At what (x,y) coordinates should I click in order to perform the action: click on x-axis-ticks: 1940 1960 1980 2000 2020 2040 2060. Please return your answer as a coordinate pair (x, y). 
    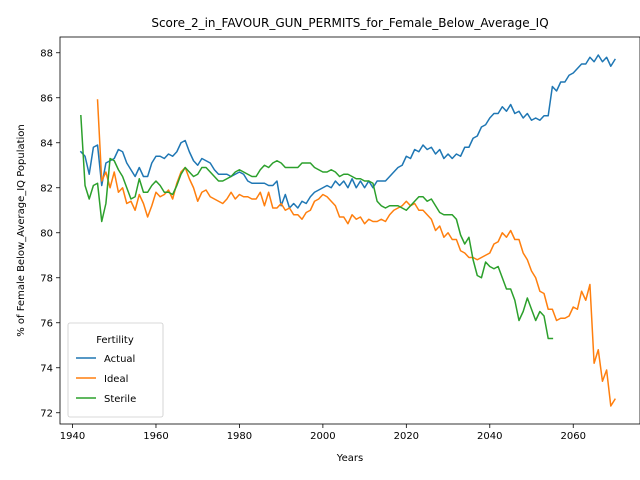
    Looking at the image, I should click on (323, 433).